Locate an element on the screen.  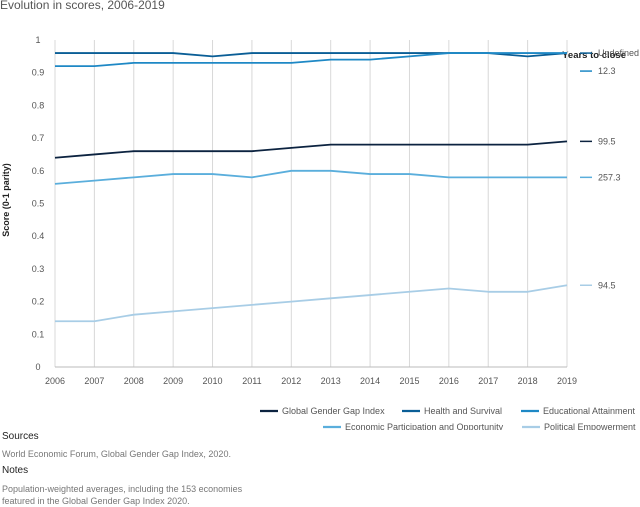
years-to-close-heading: Years to close is located at coordinates (594, 55).